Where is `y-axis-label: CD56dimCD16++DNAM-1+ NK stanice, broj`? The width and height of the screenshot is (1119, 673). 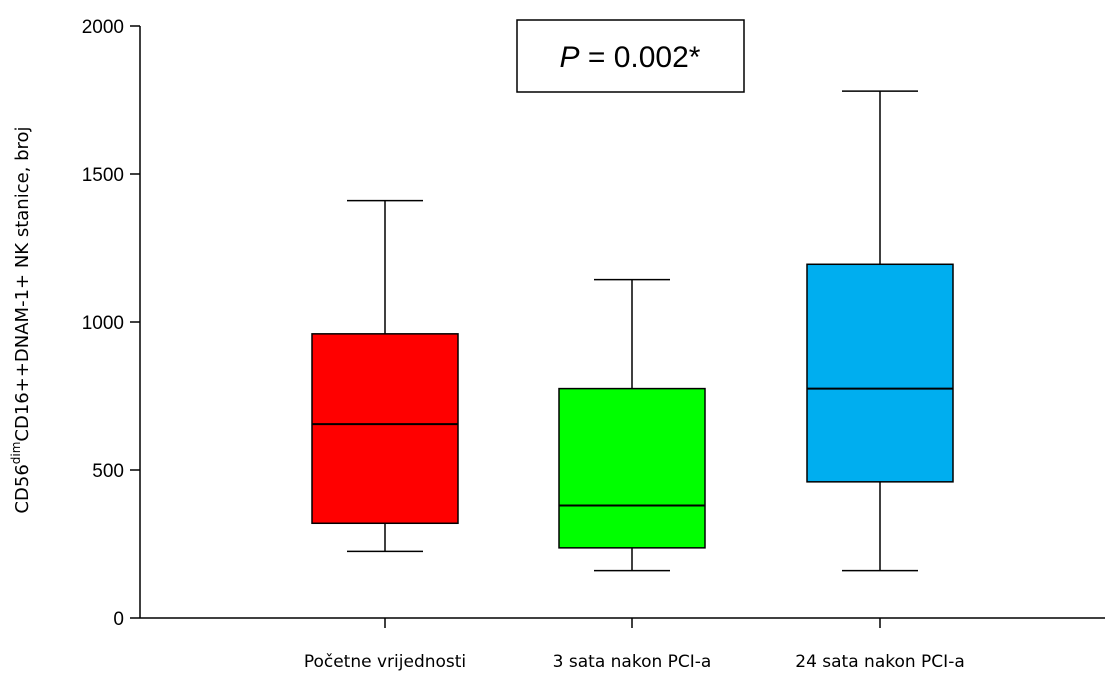 y-axis-label: CD56dimCD16++DNAM-1+ NK stanice, broj is located at coordinates (21, 319).